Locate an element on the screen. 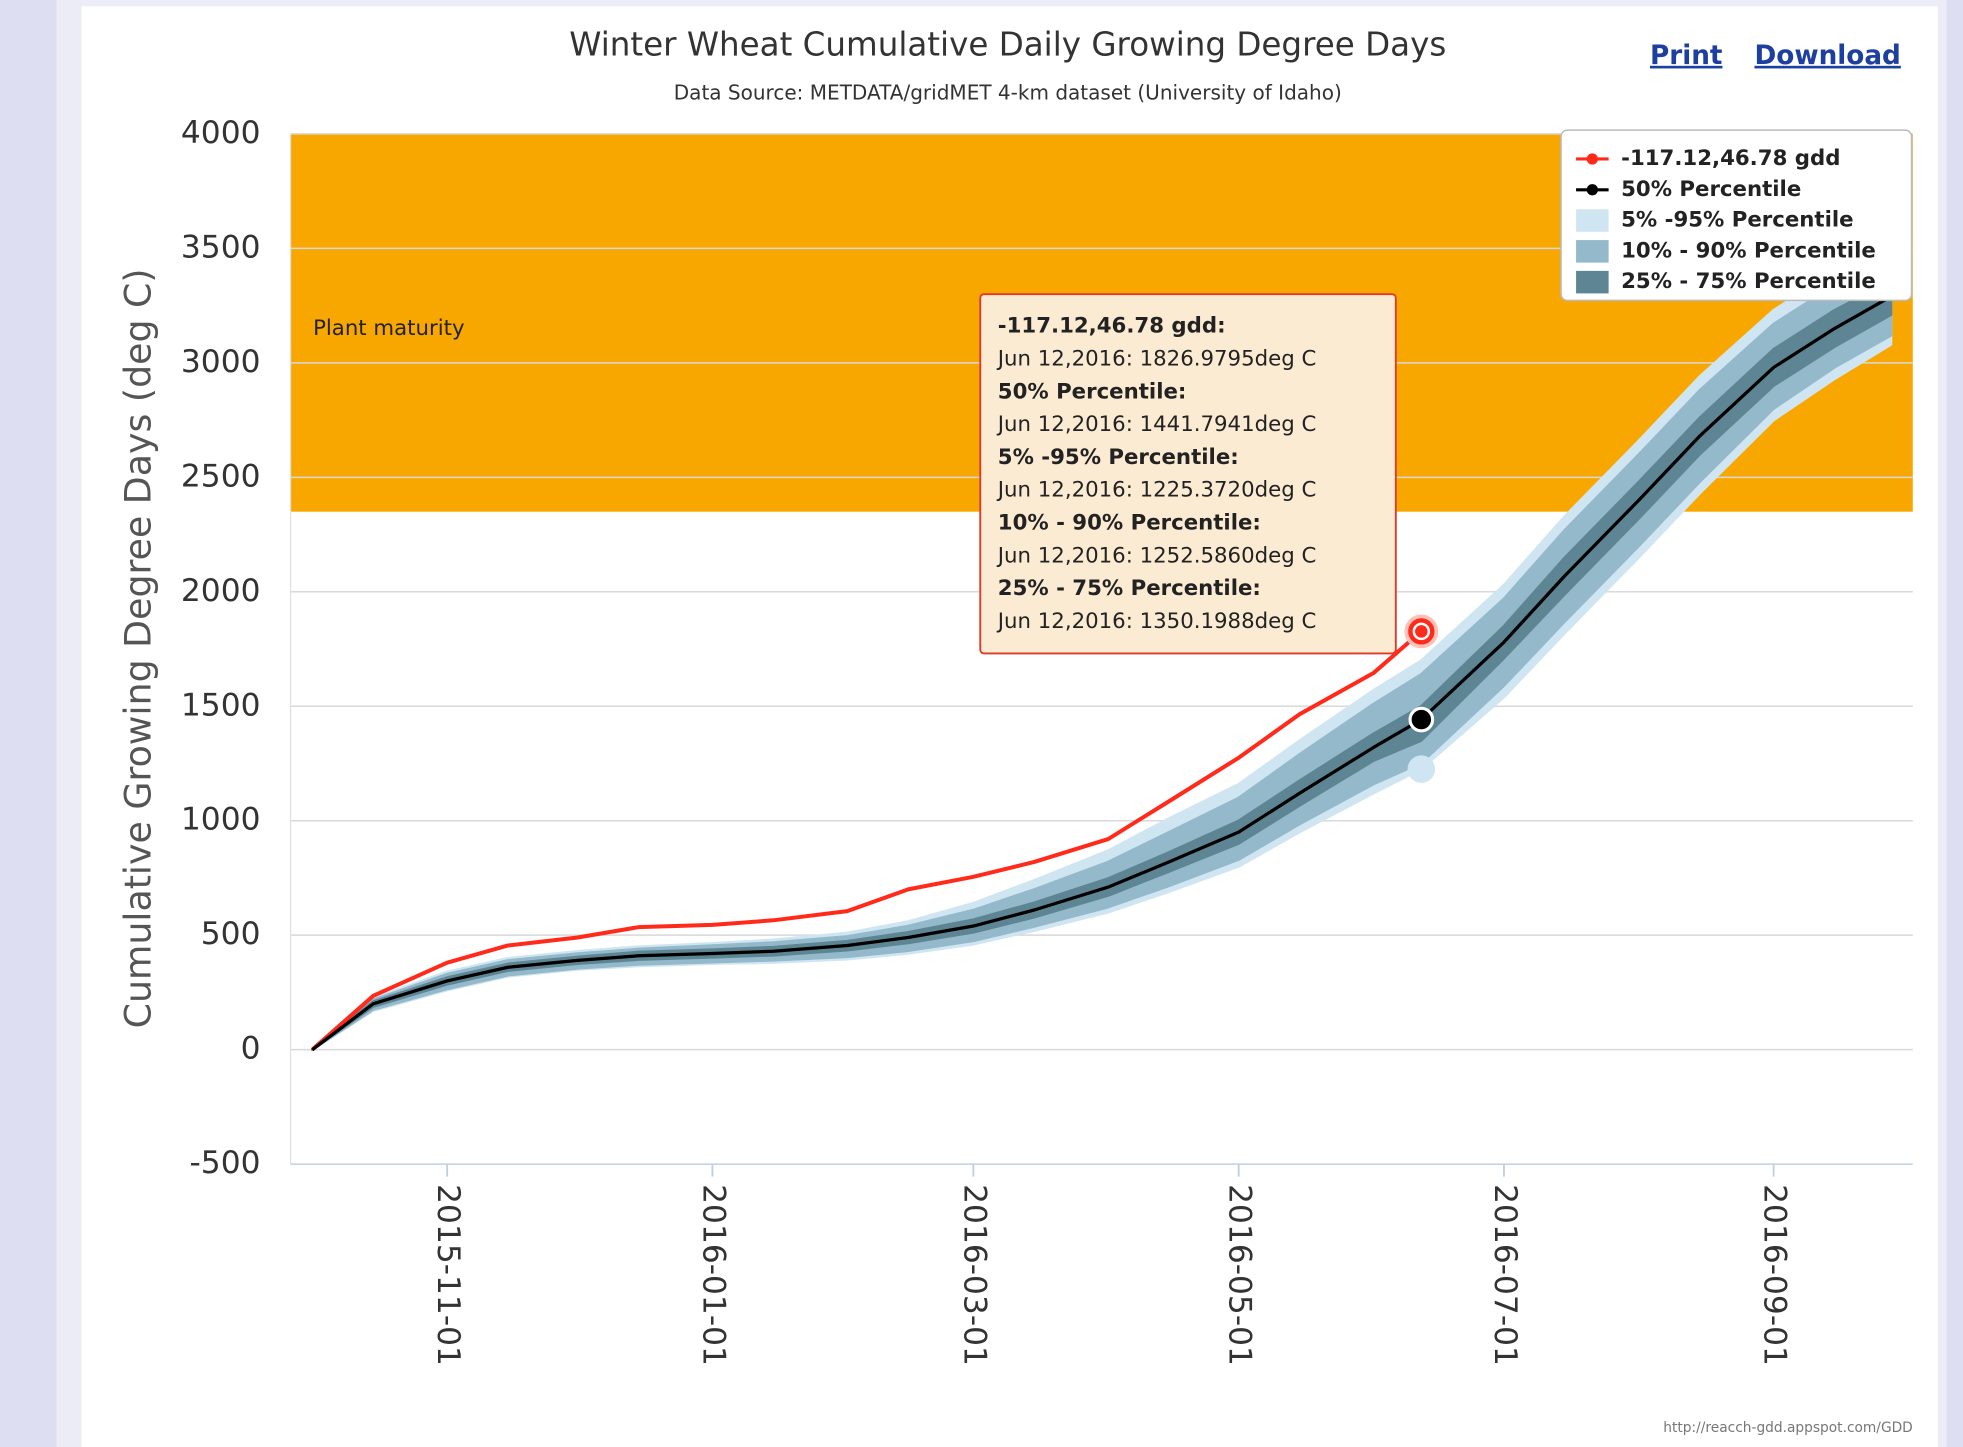 The width and height of the screenshot is (1963, 1447). y-tick-label: 2500 is located at coordinates (221, 476).